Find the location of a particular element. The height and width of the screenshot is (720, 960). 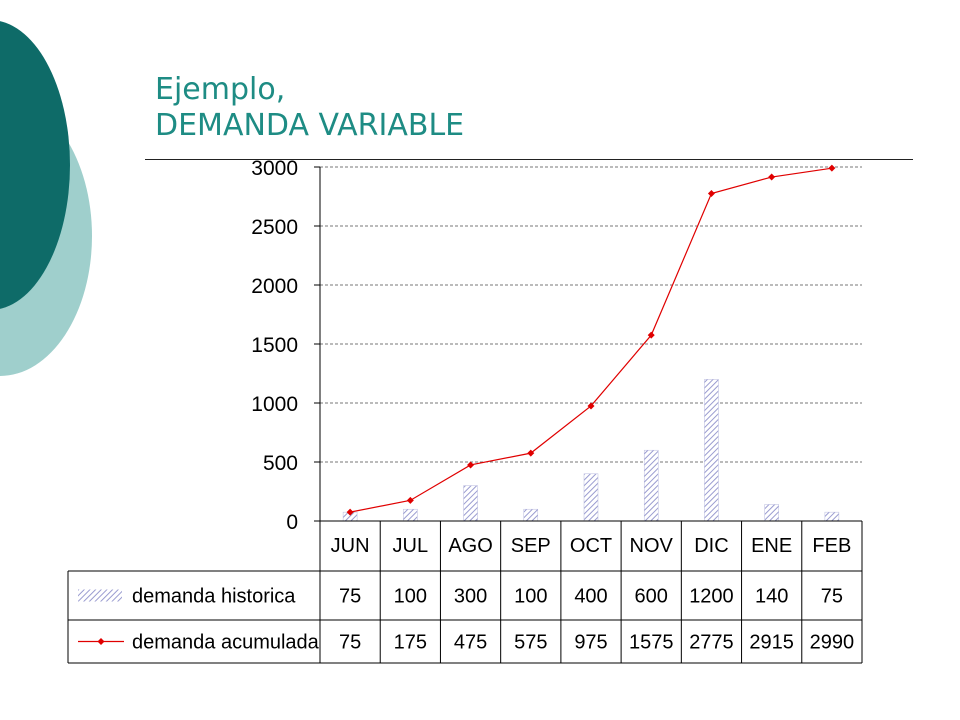

x-category-label: FEB is located at coordinates (831, 546).